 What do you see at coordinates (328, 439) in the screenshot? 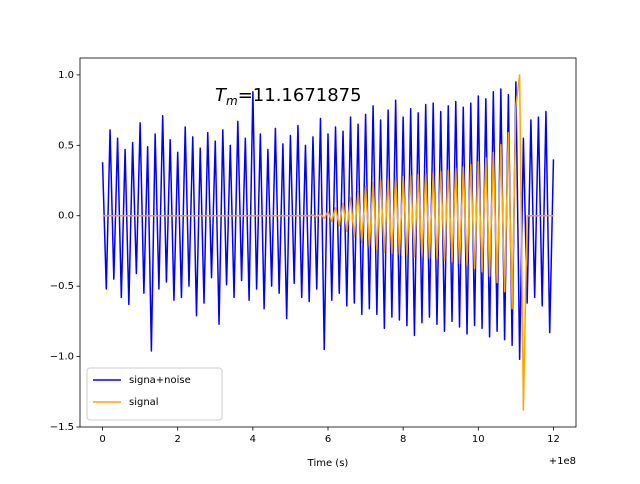
I see `x-tick-label: 6` at bounding box center [328, 439].